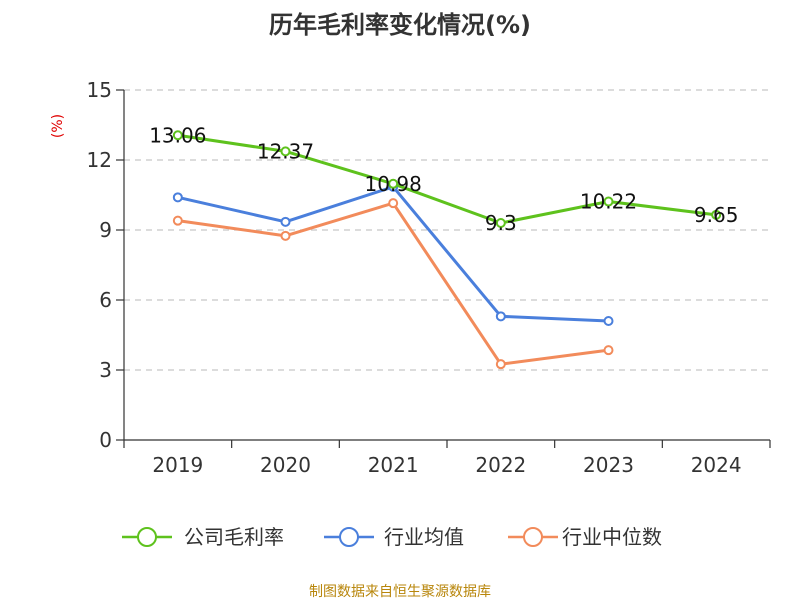  Describe the element at coordinates (424, 537) in the screenshot. I see `legend-label: 行业均值` at that location.